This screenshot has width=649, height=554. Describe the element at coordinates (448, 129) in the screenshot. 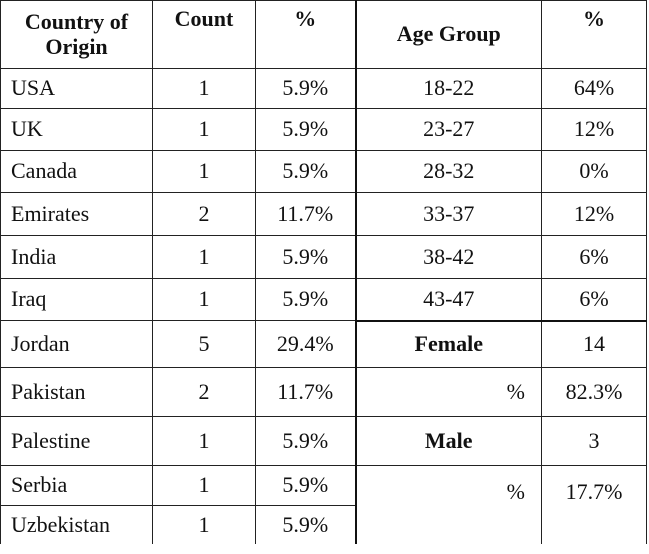

I see `age-group-cell: 23-27` at that location.